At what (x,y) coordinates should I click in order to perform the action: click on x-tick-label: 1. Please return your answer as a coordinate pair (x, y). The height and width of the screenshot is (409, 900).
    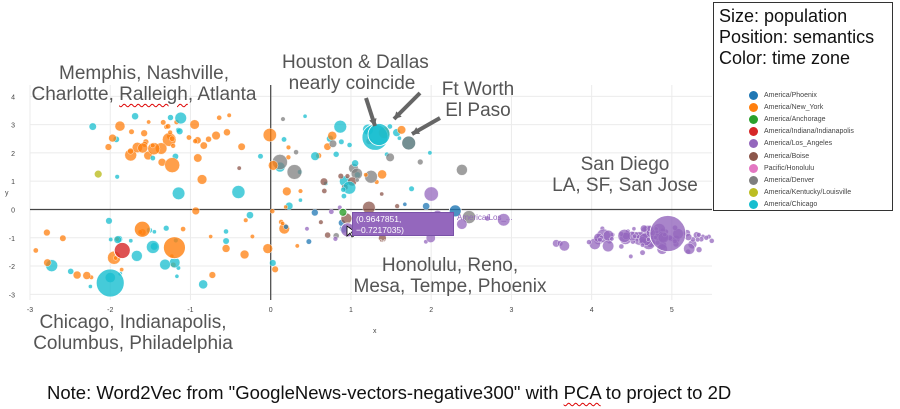
    Looking at the image, I should click on (351, 310).